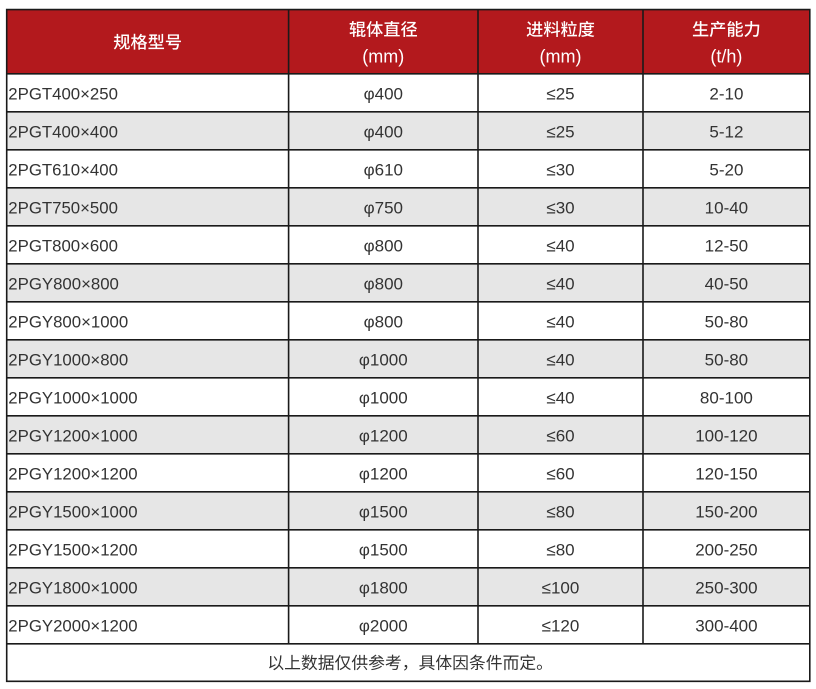  What do you see at coordinates (68, 321) in the screenshot?
I see `svg-text: 2PGY800×1000` at bounding box center [68, 321].